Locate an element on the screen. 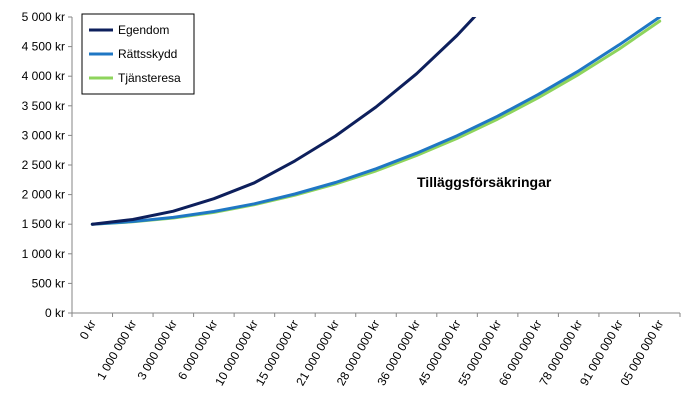 This screenshot has height=398, width=687. y-tick: 1 000 kr is located at coordinates (43, 254).